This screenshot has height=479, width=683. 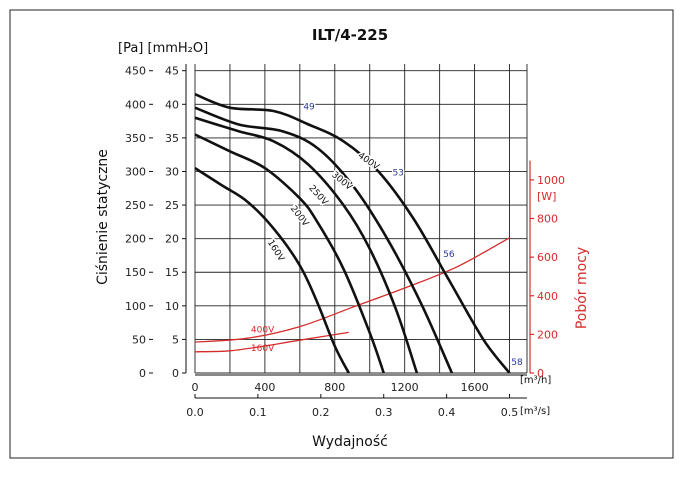 I want to click on y-tick-label-pa: 200, so click(x=135, y=239).